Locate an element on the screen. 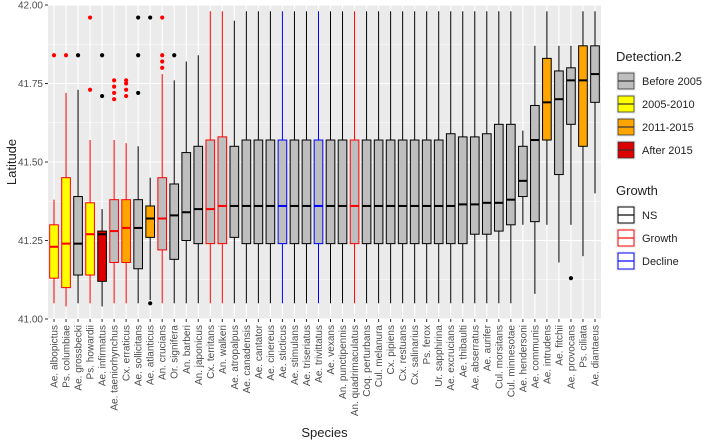 The height and width of the screenshot is (443, 708). box-ae-diantaeus is located at coordinates (595, 102).